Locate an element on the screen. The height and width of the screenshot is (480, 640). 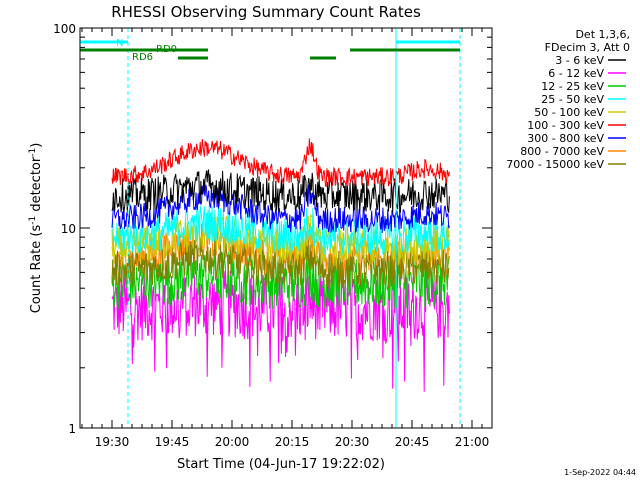
series-line-25-50-kev is located at coordinates (280, 230).